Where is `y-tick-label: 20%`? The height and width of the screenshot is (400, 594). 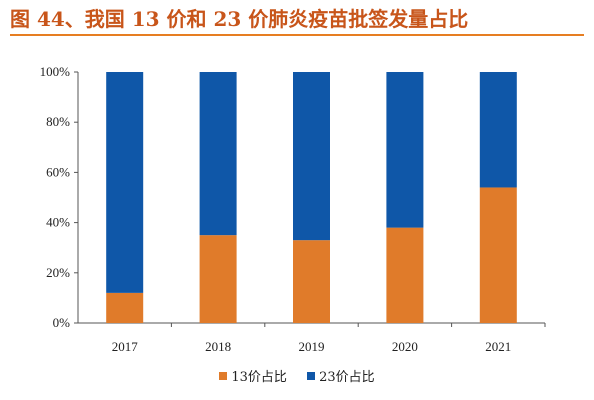
y-tick-label: 20% is located at coordinates (58, 272).